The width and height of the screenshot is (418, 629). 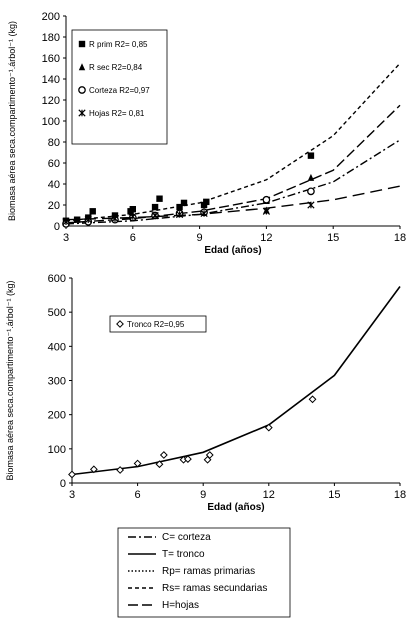 What do you see at coordinates (54, 143) in the screenshot?
I see `y-tick-label: 80` at bounding box center [54, 143].